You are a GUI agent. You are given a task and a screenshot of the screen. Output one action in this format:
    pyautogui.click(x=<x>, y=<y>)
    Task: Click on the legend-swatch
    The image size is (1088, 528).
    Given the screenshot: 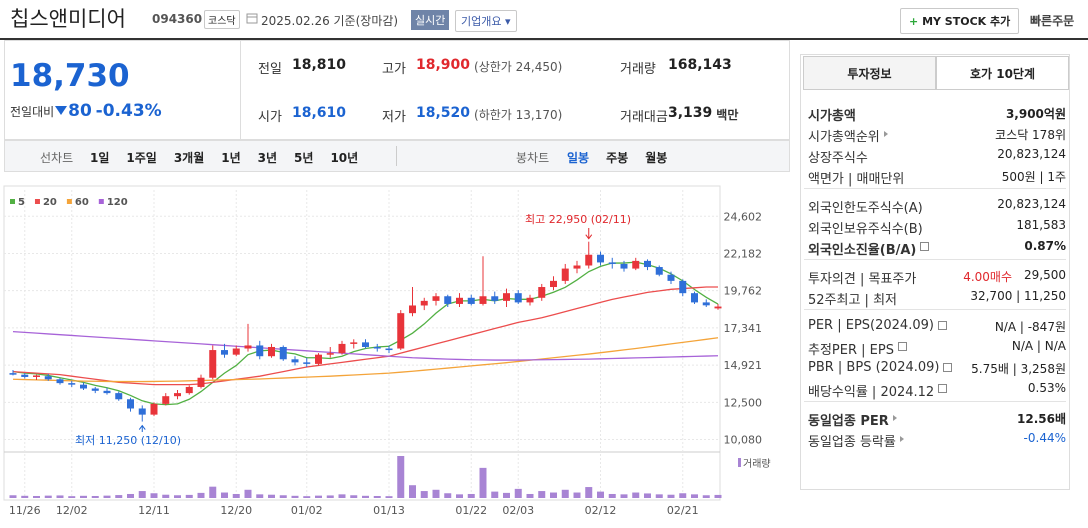 What is the action you would take?
    pyautogui.click(x=101, y=201)
    